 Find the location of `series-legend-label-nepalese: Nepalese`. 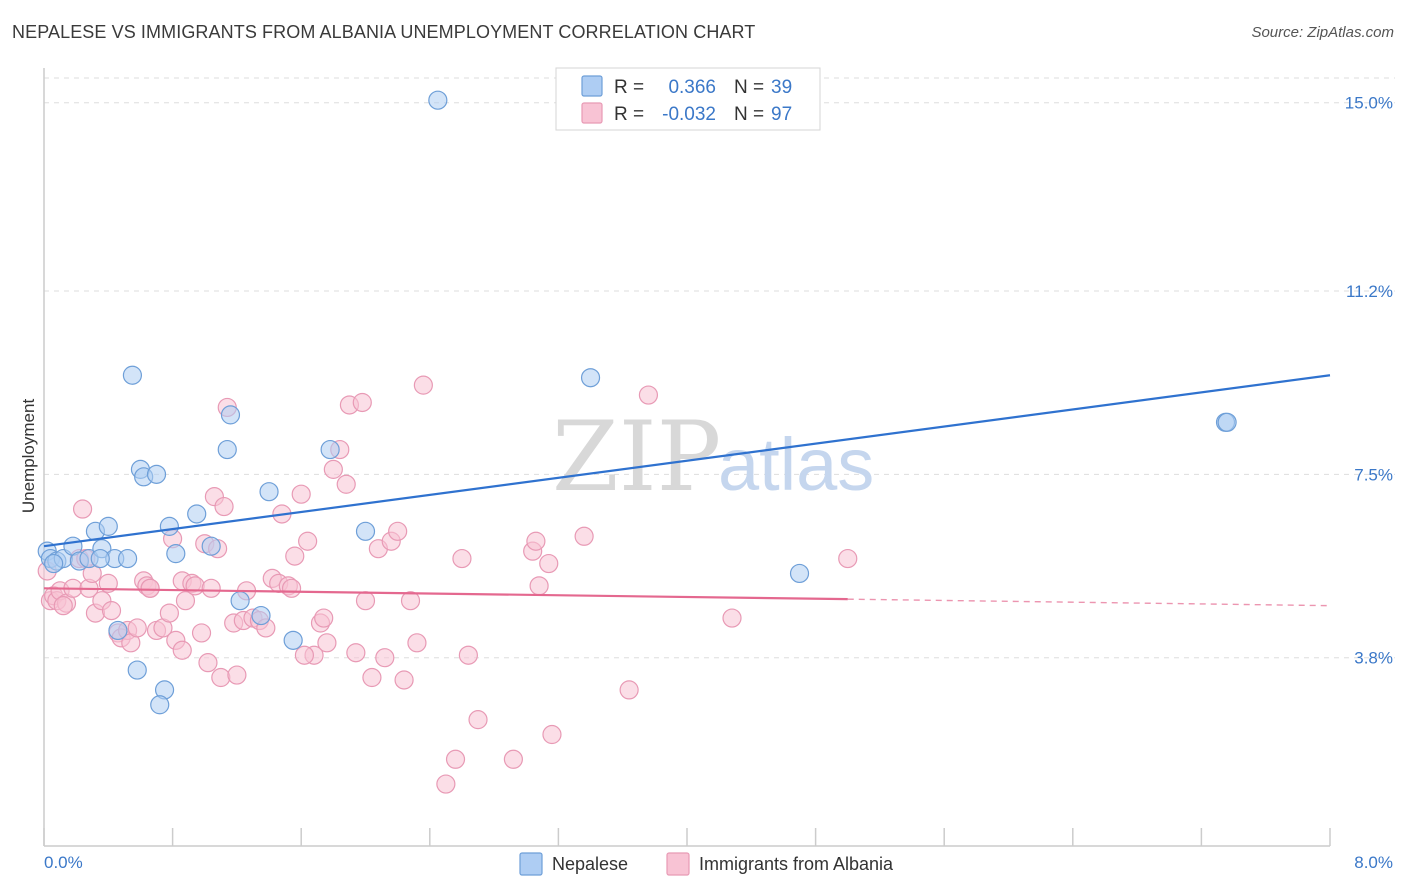

series-legend-label-nepalese: Nepalese is located at coordinates (590, 864).